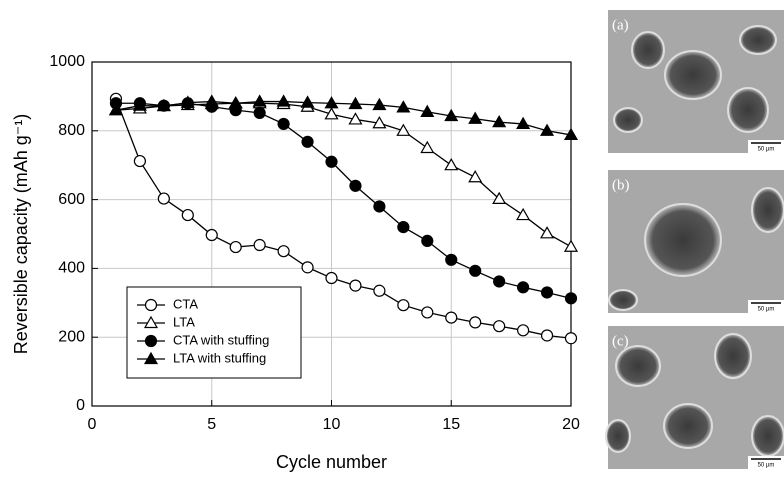 This screenshot has width=784, height=484. What do you see at coordinates (219, 357) in the screenshot?
I see `legend-label: LTA with stuffing` at bounding box center [219, 357].